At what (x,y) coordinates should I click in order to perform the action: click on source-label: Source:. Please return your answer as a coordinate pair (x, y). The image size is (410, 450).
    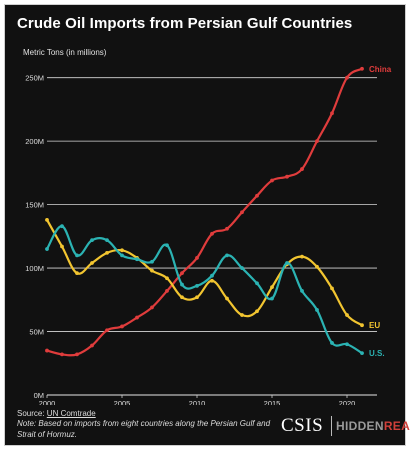
    Looking at the image, I should click on (32, 413).